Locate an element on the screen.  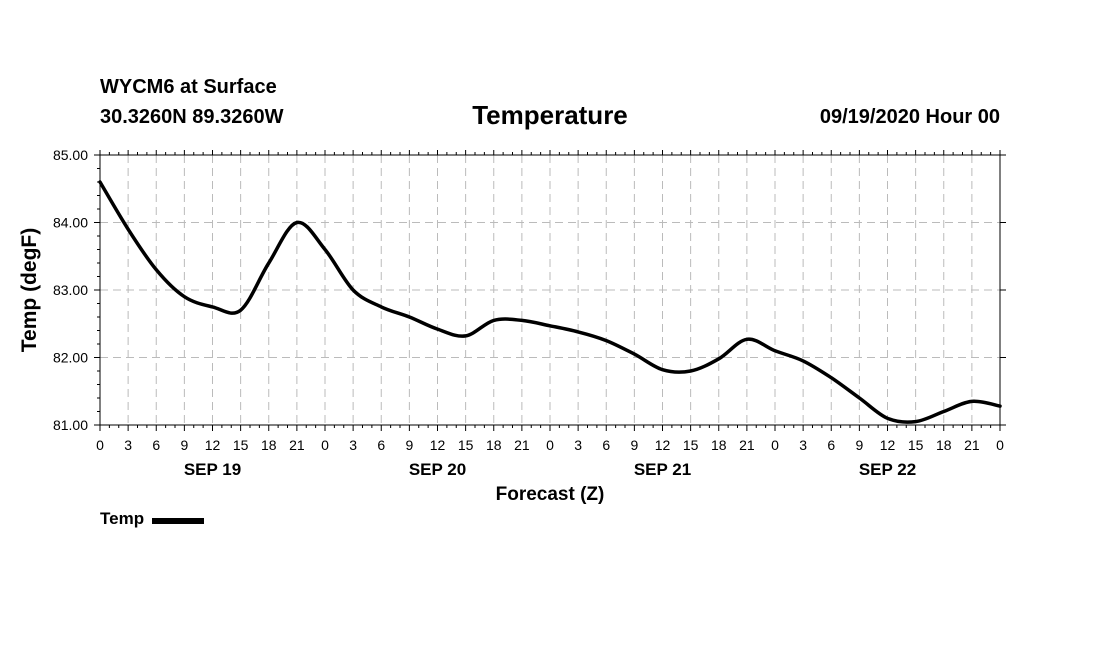
legend: Temp is located at coordinates (152, 519).